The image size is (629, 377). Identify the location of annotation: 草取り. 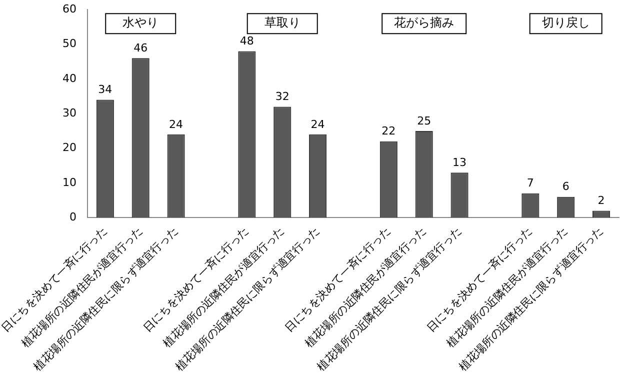
(282, 23).